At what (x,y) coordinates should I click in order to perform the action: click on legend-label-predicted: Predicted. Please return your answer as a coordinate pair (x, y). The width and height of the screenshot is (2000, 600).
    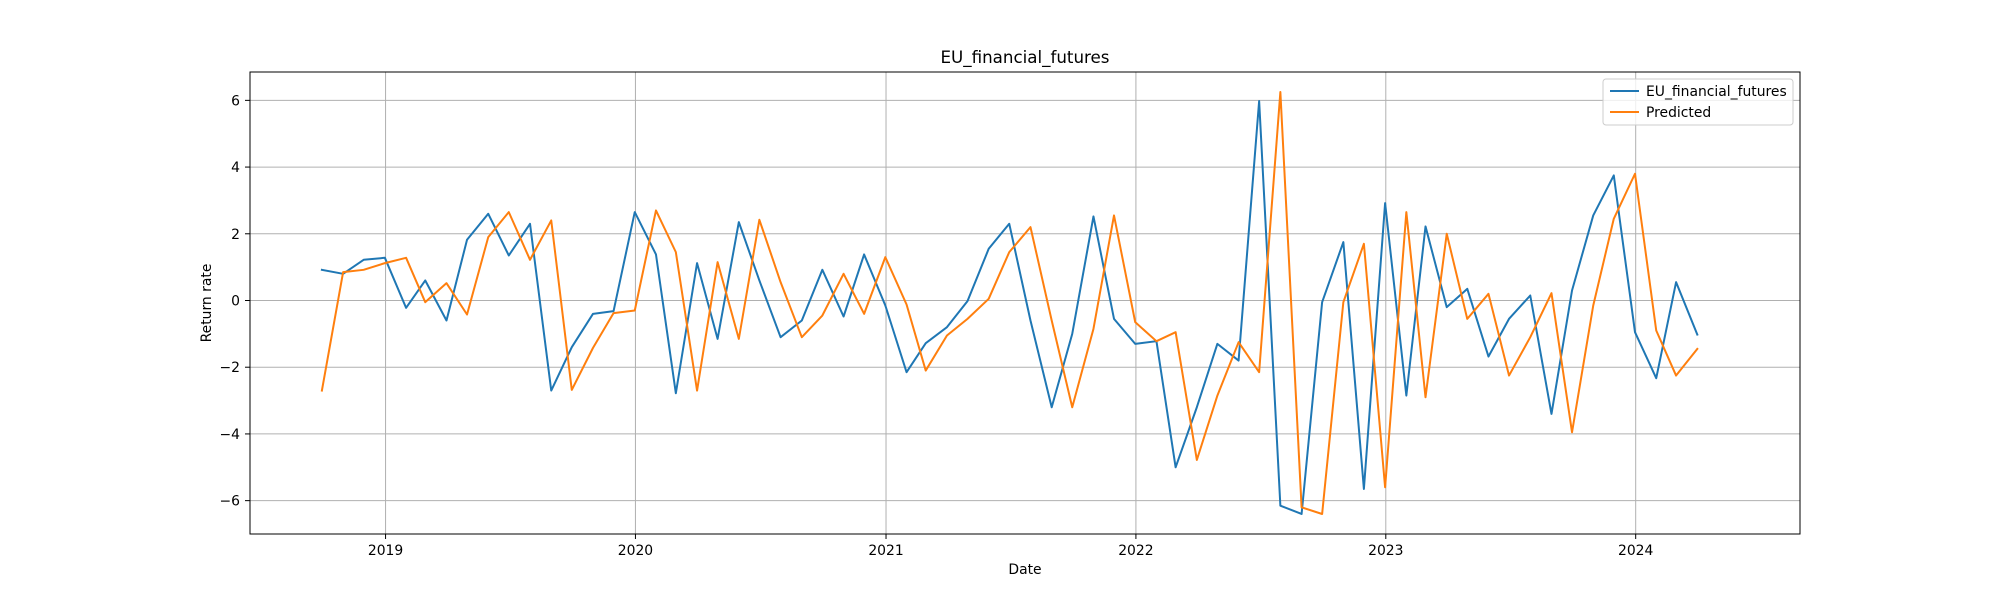
    Looking at the image, I should click on (1678, 113).